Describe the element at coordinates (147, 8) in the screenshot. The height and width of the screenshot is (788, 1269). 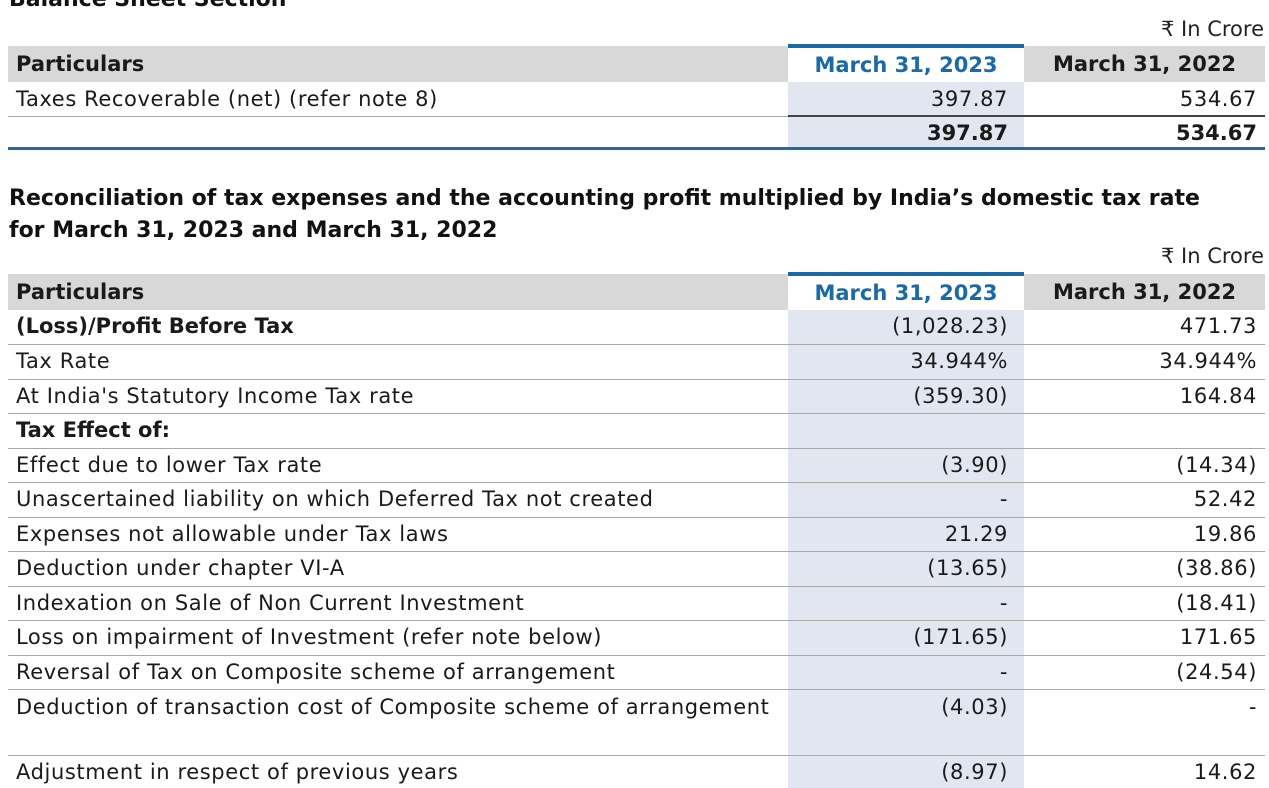
I see `balance-sheet-section-title: Balance Sheet Section` at that location.